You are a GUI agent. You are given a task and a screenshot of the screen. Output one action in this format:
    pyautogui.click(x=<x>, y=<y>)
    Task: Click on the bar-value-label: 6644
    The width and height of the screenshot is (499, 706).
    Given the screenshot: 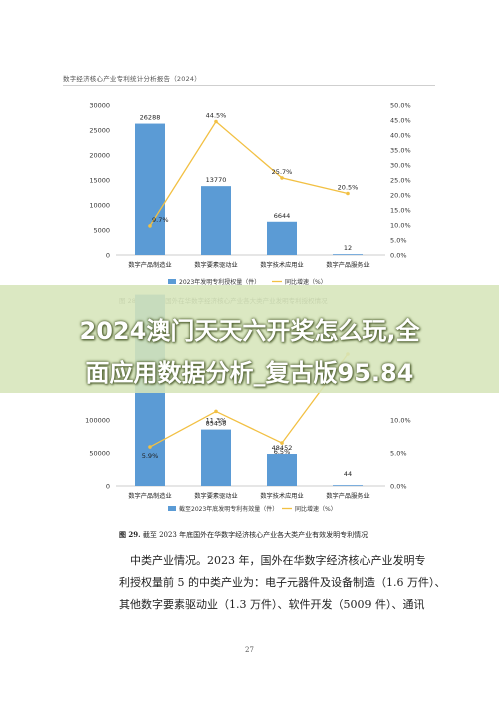 What is the action you would take?
    pyautogui.click(x=282, y=216)
    